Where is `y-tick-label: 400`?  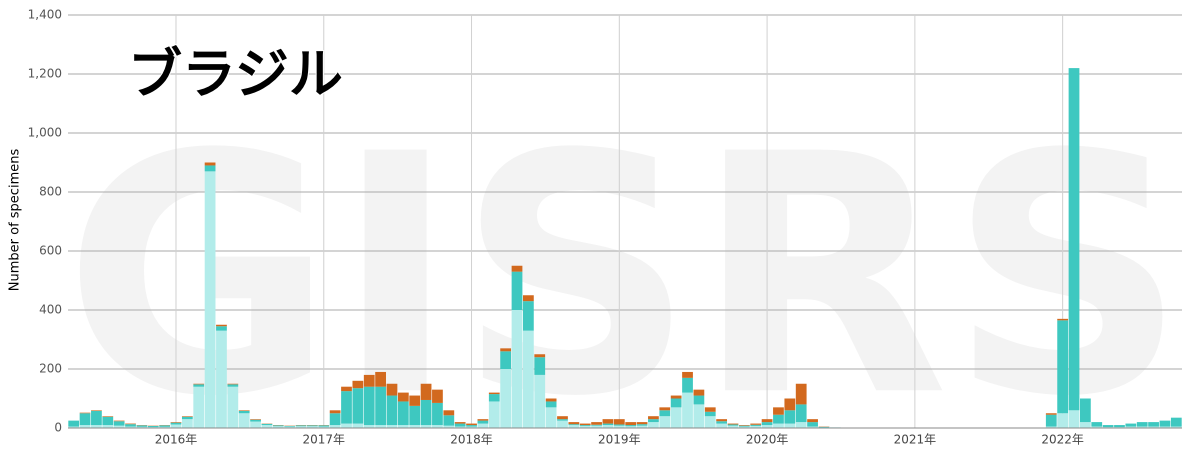
y-tick-label: 400 is located at coordinates (50, 310).